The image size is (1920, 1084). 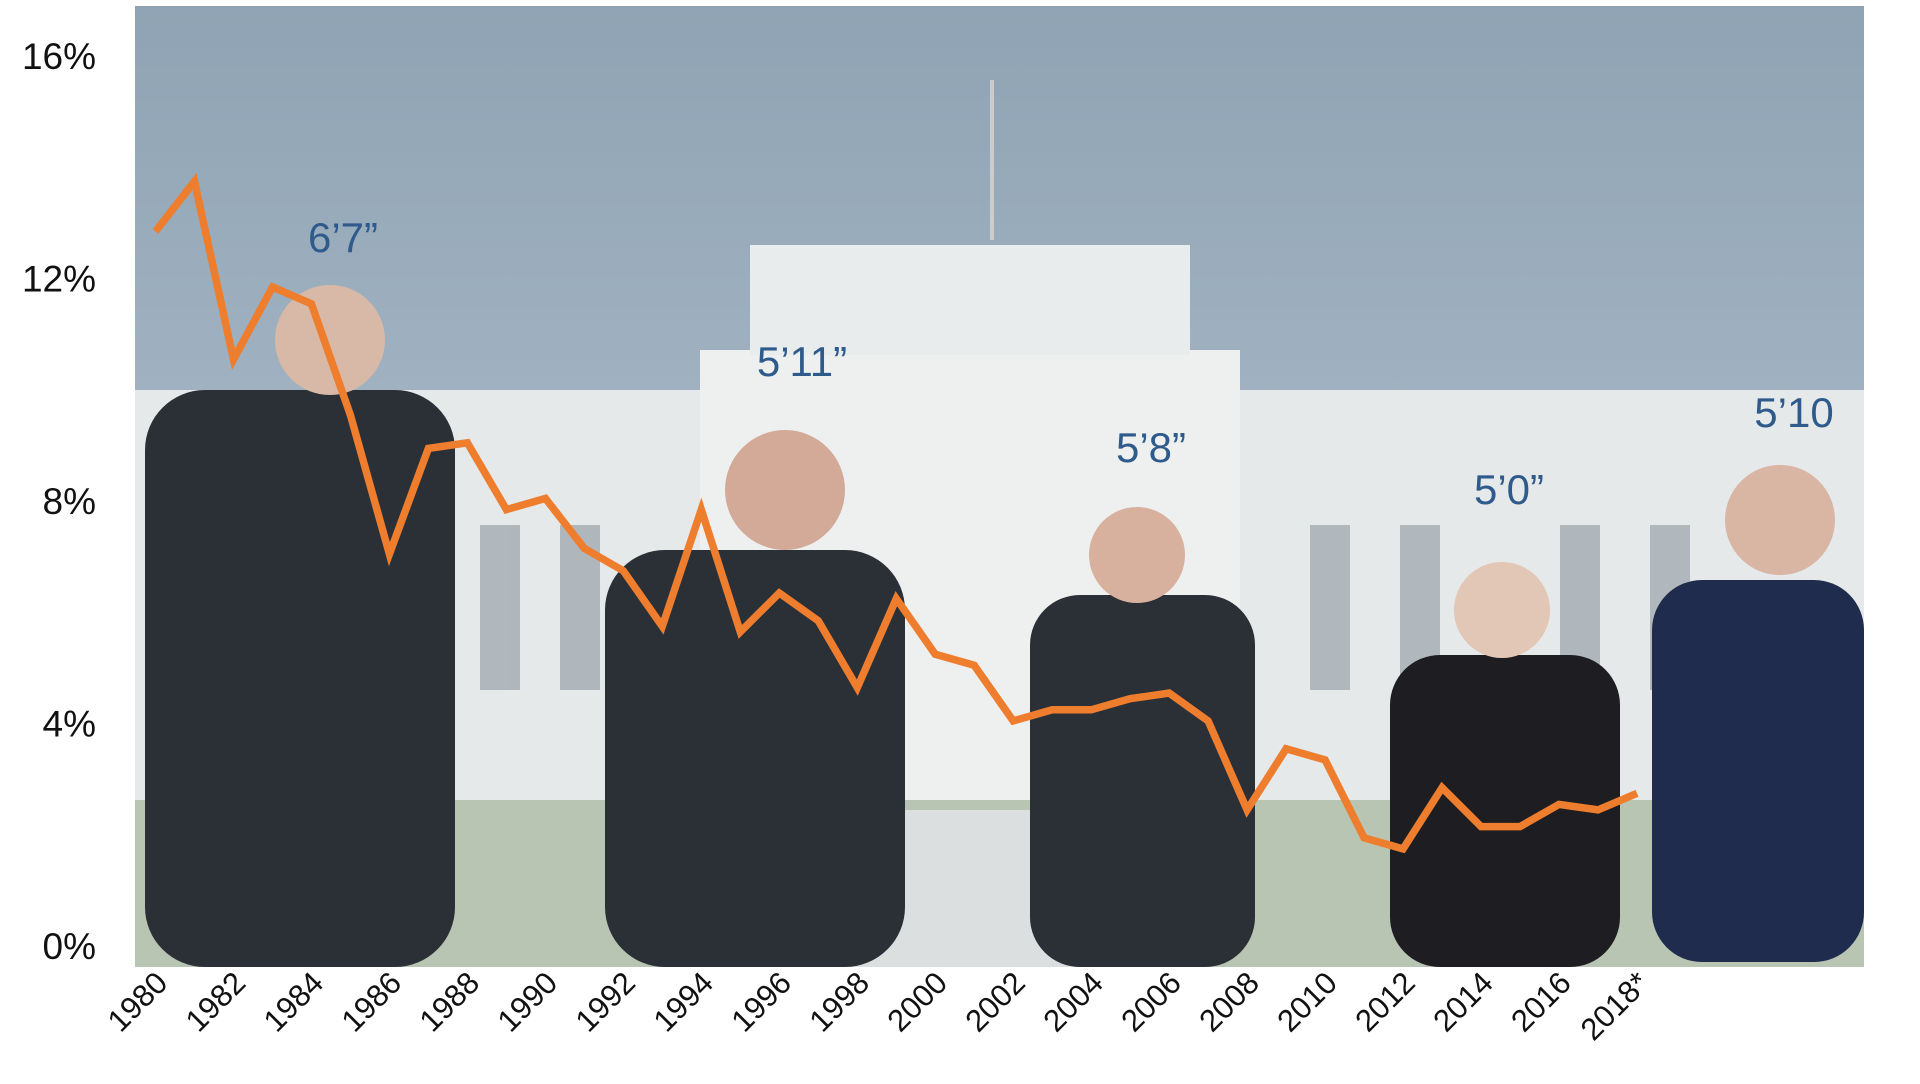 I want to click on y-tick-label: 4%, so click(x=69, y=723).